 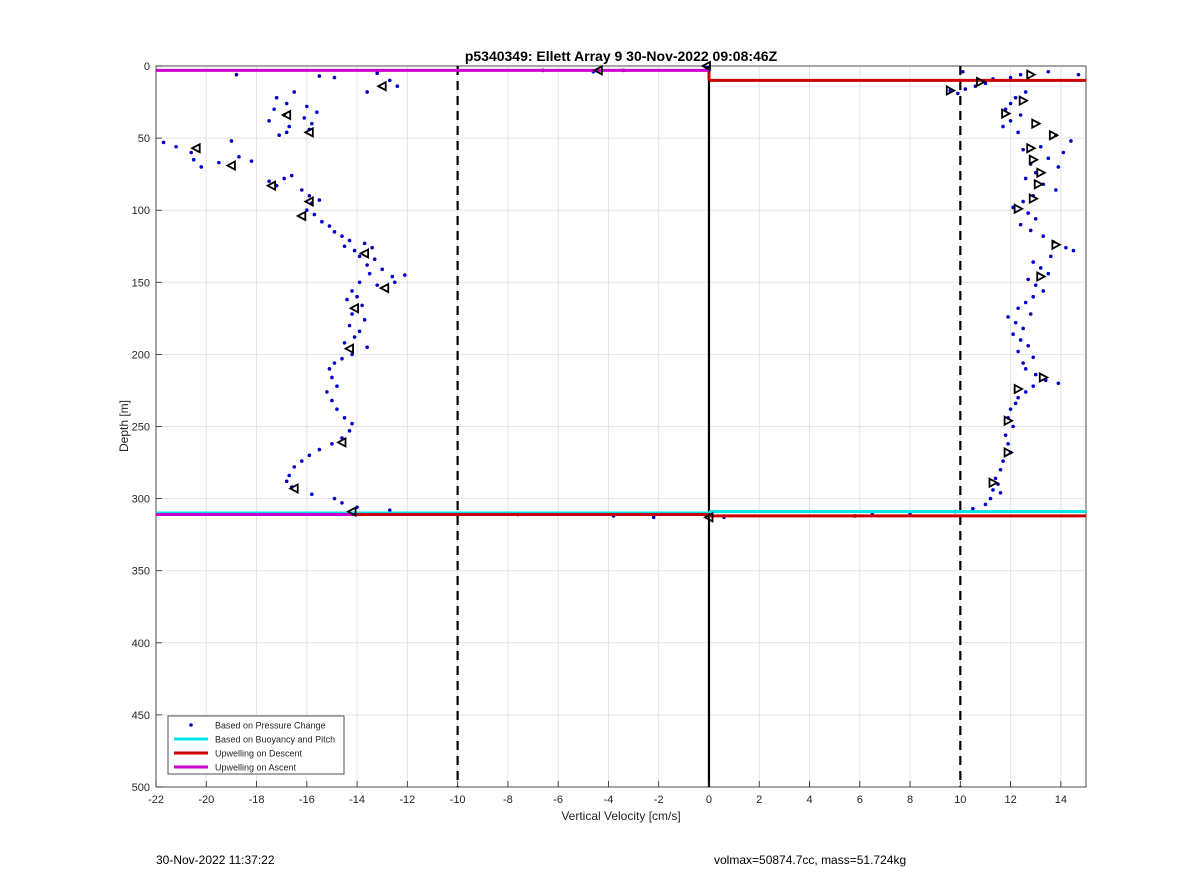 I want to click on x-tick-label: -14, so click(x=357, y=800).